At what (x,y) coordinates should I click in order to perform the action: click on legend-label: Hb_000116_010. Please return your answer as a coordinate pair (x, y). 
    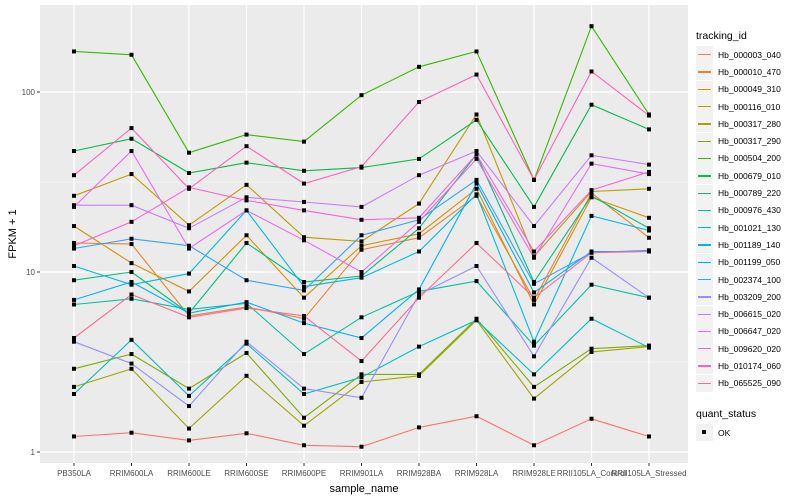
    Looking at the image, I should click on (749, 106).